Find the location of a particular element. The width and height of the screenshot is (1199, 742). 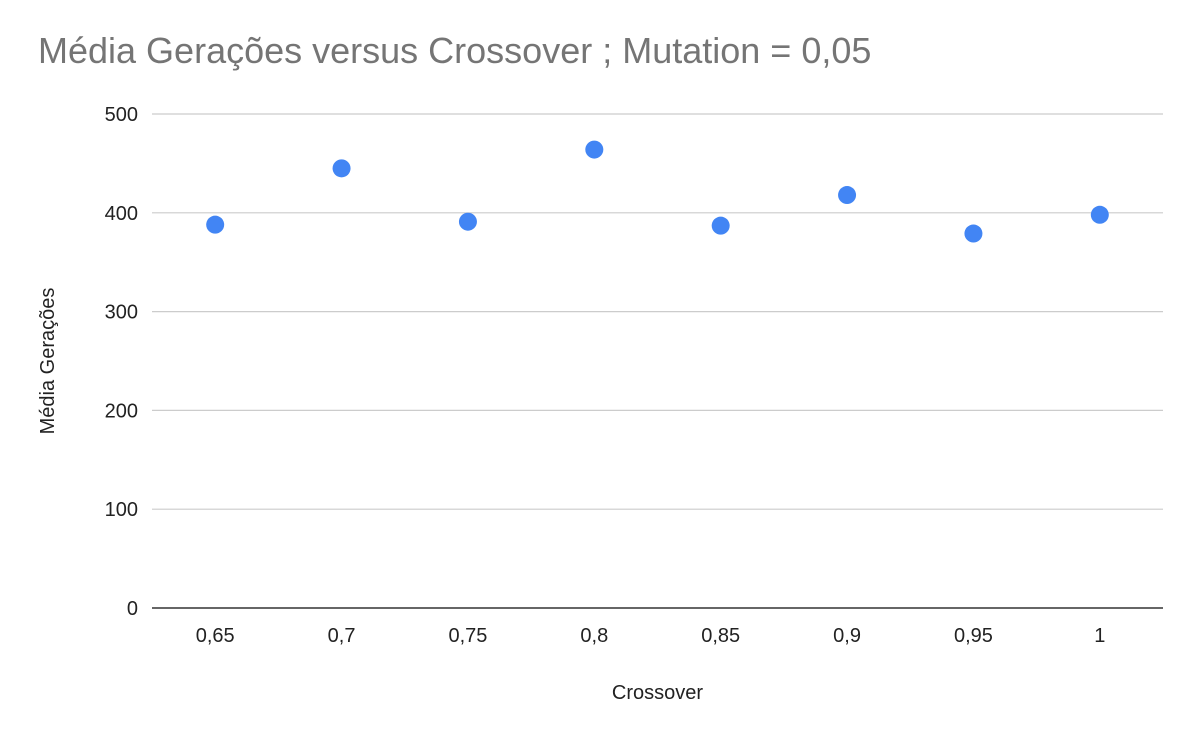

x-tick-label: 1 is located at coordinates (1099, 636).